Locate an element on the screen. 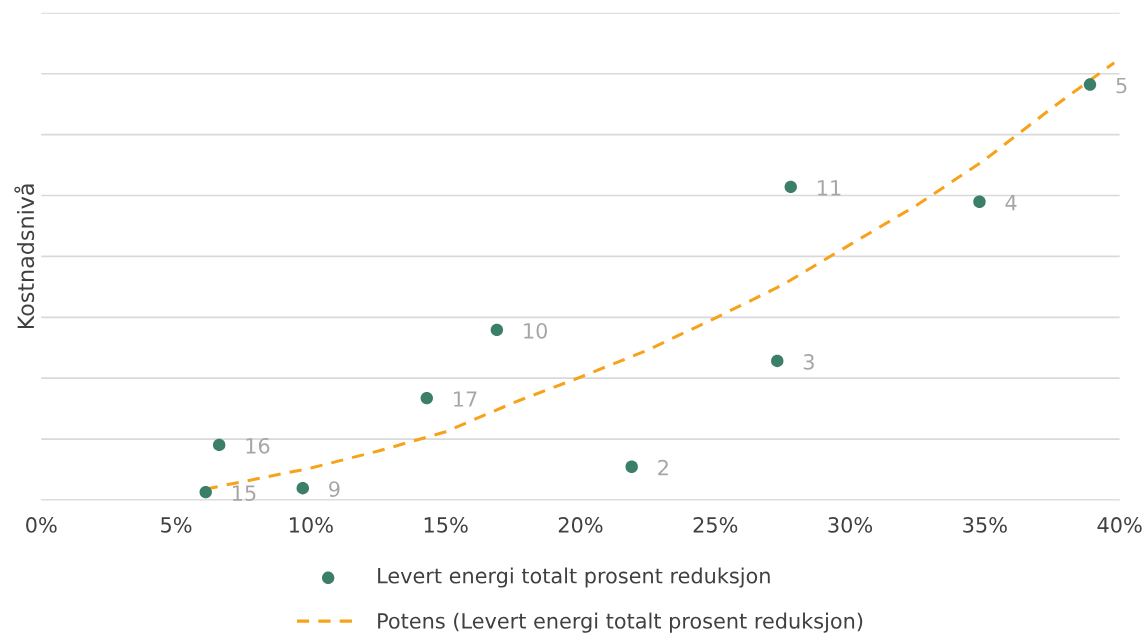 Image resolution: width=1146 pixels, height=641 pixels. x-tick-label: 40% is located at coordinates (1119, 525).